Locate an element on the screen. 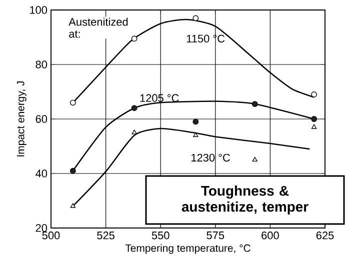 The image size is (351, 275). series-label: 1230 °C is located at coordinates (211, 158).